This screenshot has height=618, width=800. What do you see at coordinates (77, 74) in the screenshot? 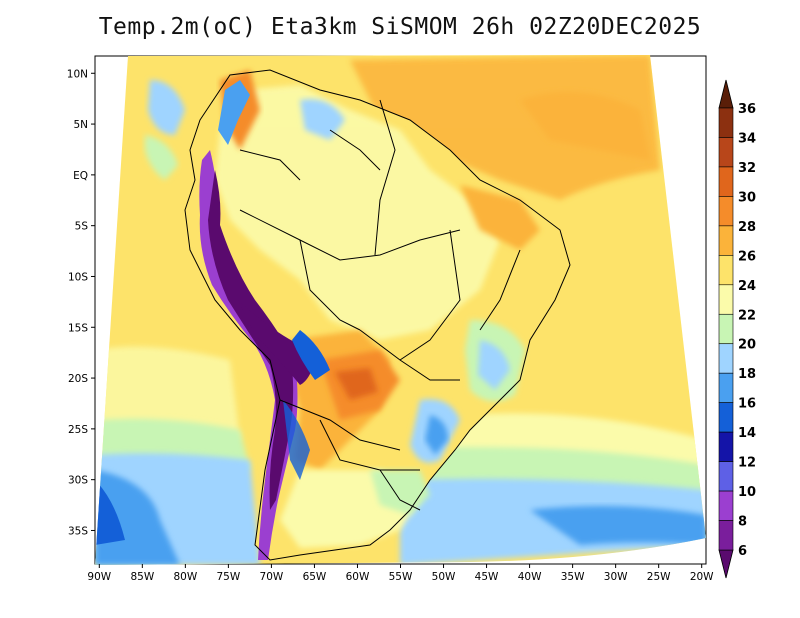
I see `lat-tick-label: 10N` at bounding box center [77, 74].